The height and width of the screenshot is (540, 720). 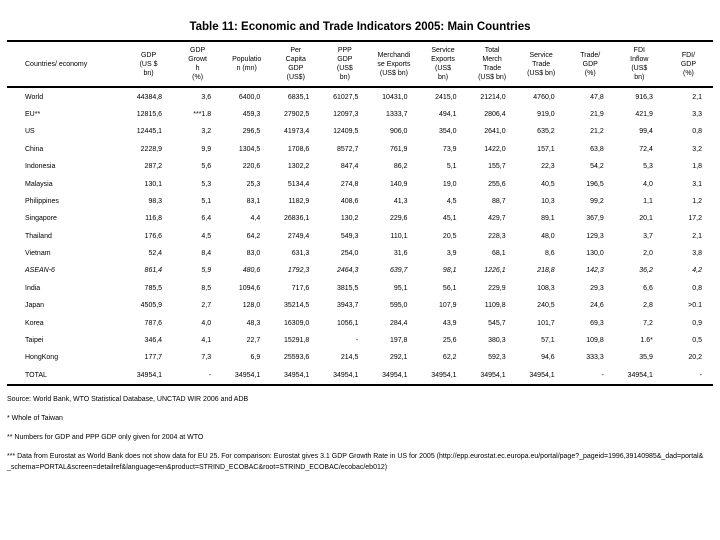 What do you see at coordinates (298, 236) in the screenshot?
I see `table-cell: 2749,4` at bounding box center [298, 236].